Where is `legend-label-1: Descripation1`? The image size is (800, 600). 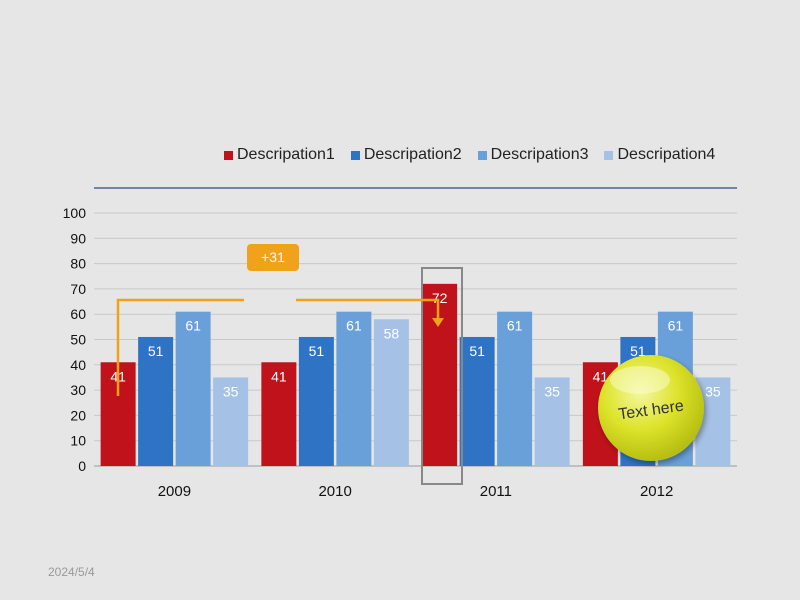 legend-label-1: Descripation1 is located at coordinates (286, 154).